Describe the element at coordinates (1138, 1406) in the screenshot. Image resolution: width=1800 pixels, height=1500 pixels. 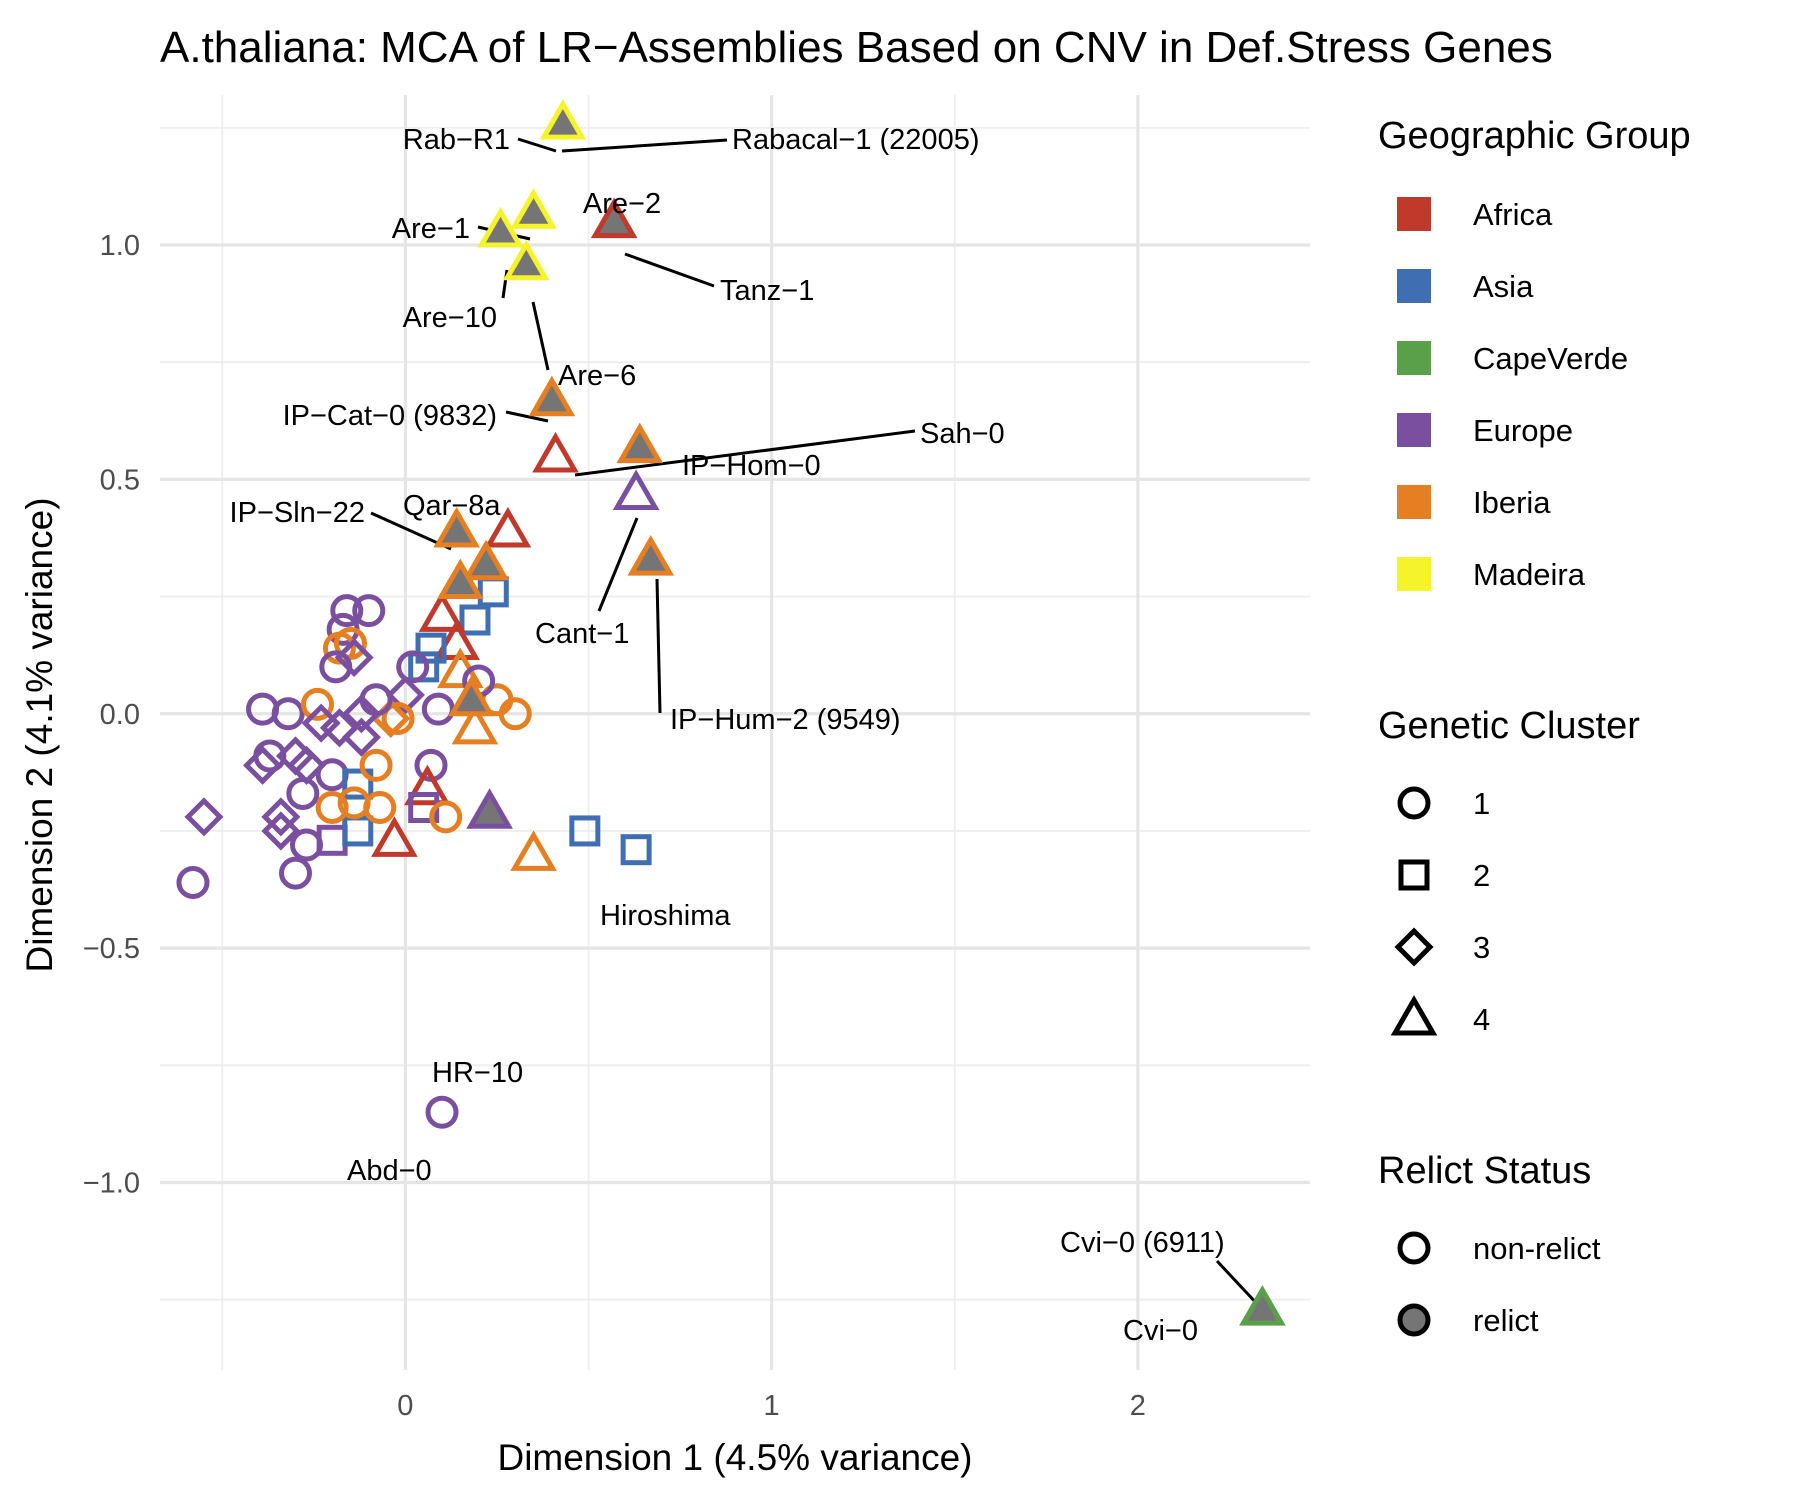
I see `x-tick-label: 2` at that location.